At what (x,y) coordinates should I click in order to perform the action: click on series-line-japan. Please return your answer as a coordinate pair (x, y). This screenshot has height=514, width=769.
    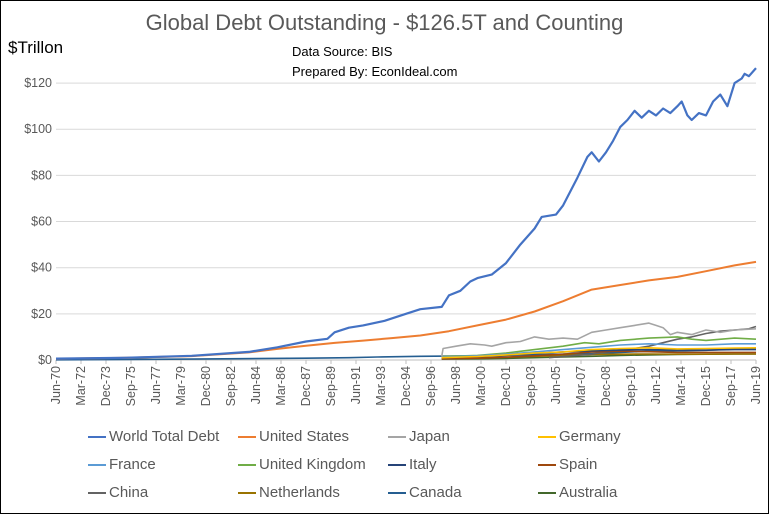
    Looking at the image, I should click on (598, 339).